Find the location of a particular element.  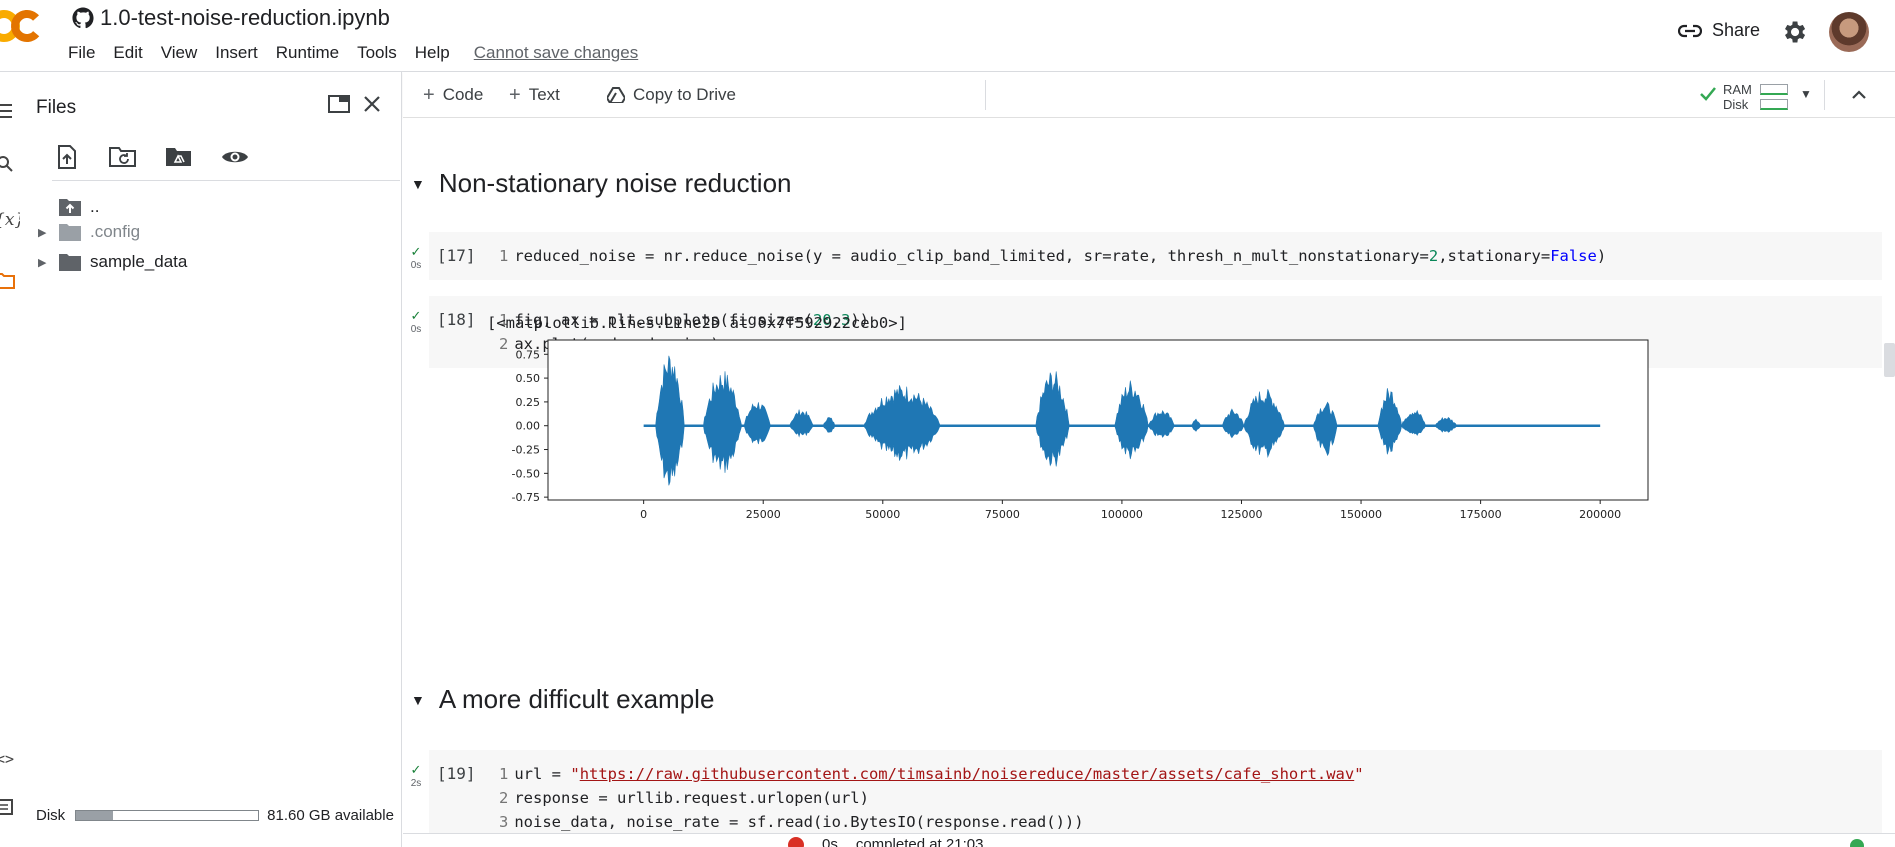

menu-view: View is located at coordinates (179, 52).